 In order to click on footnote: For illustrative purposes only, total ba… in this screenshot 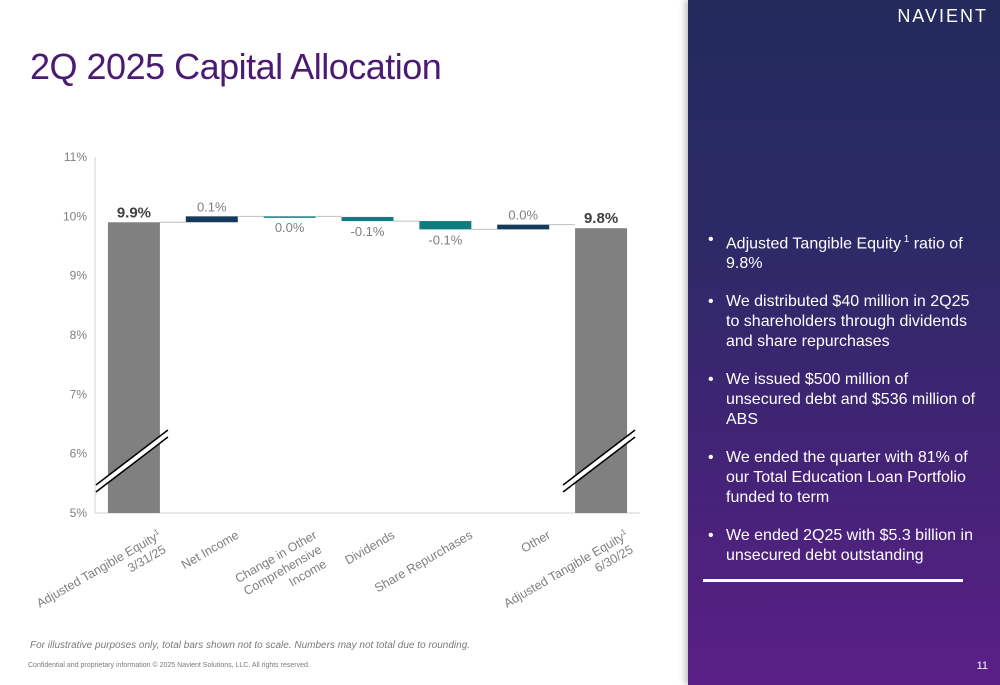, I will do `click(250, 645)`.